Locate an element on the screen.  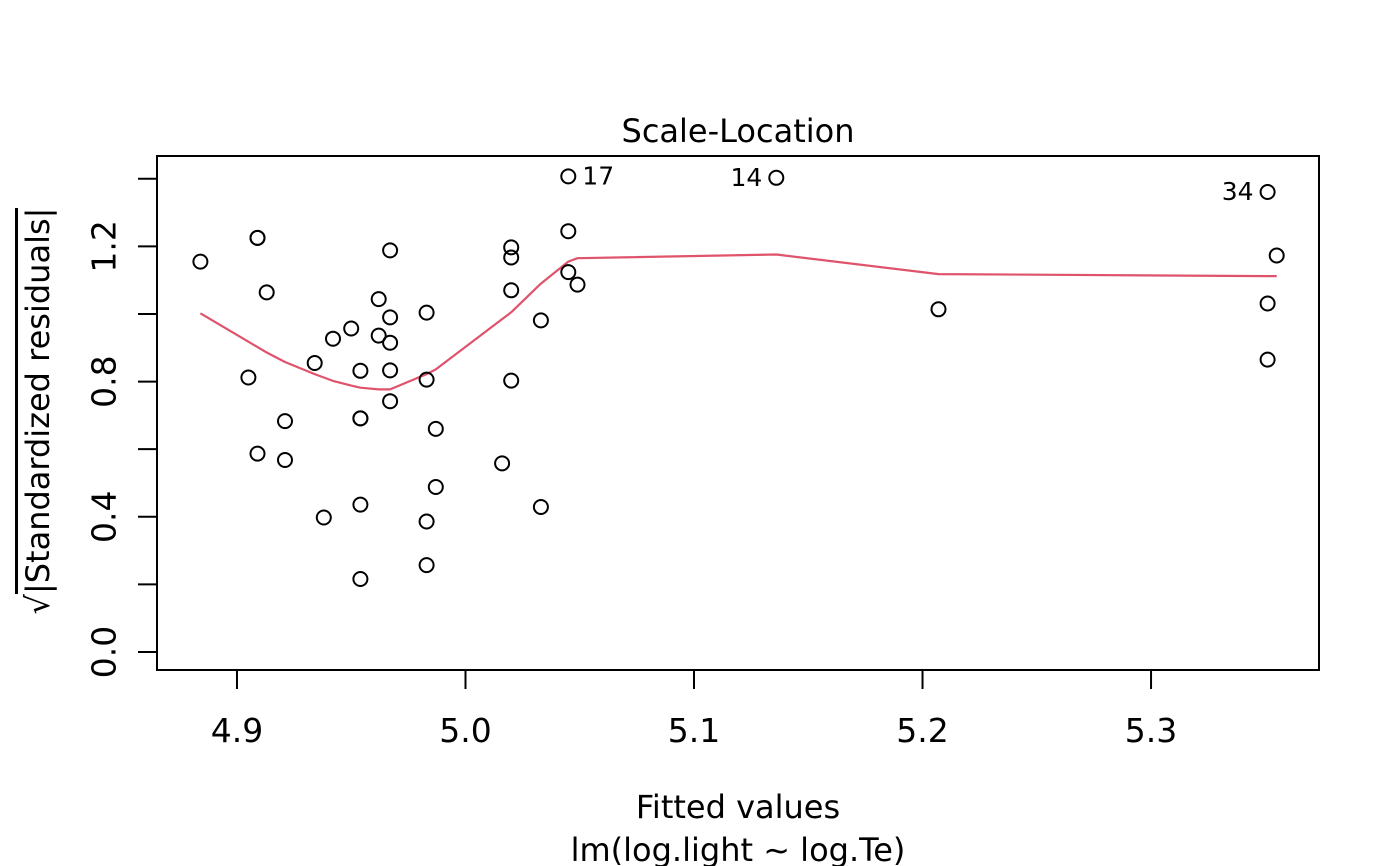
y-axis-tick-label: 0.0 is located at coordinates (104, 652).